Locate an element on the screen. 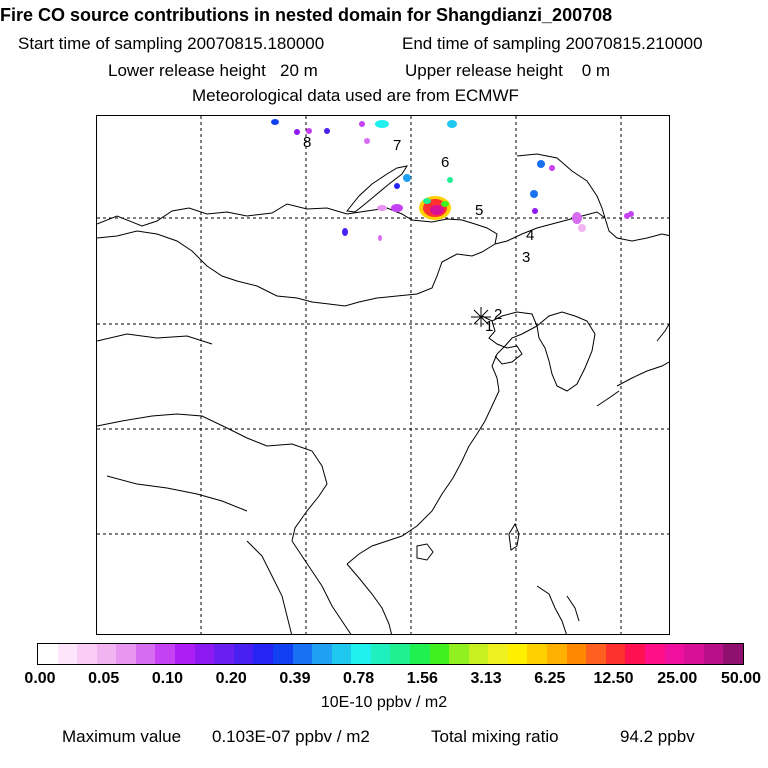  colorbar-tick-label: 0.39 is located at coordinates (295, 678).